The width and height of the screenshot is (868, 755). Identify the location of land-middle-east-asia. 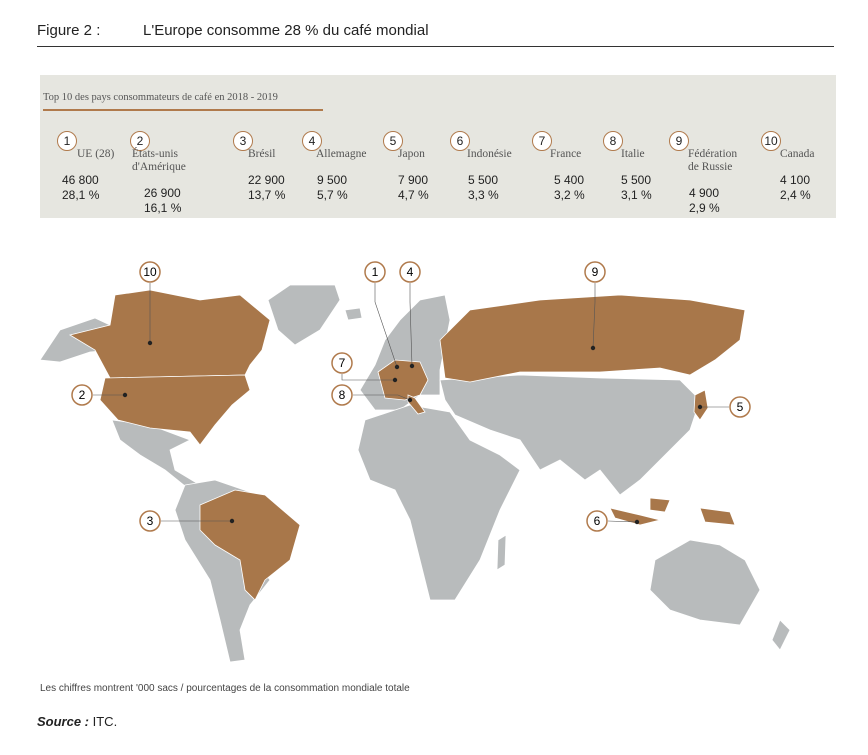
(570, 435).